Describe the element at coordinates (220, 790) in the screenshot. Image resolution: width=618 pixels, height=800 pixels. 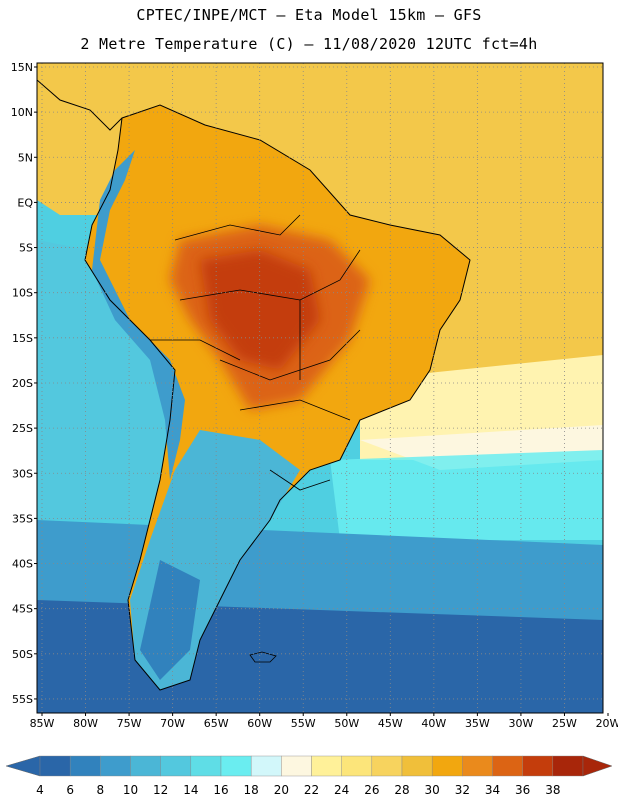
I see `colorbar-label: 16` at that location.